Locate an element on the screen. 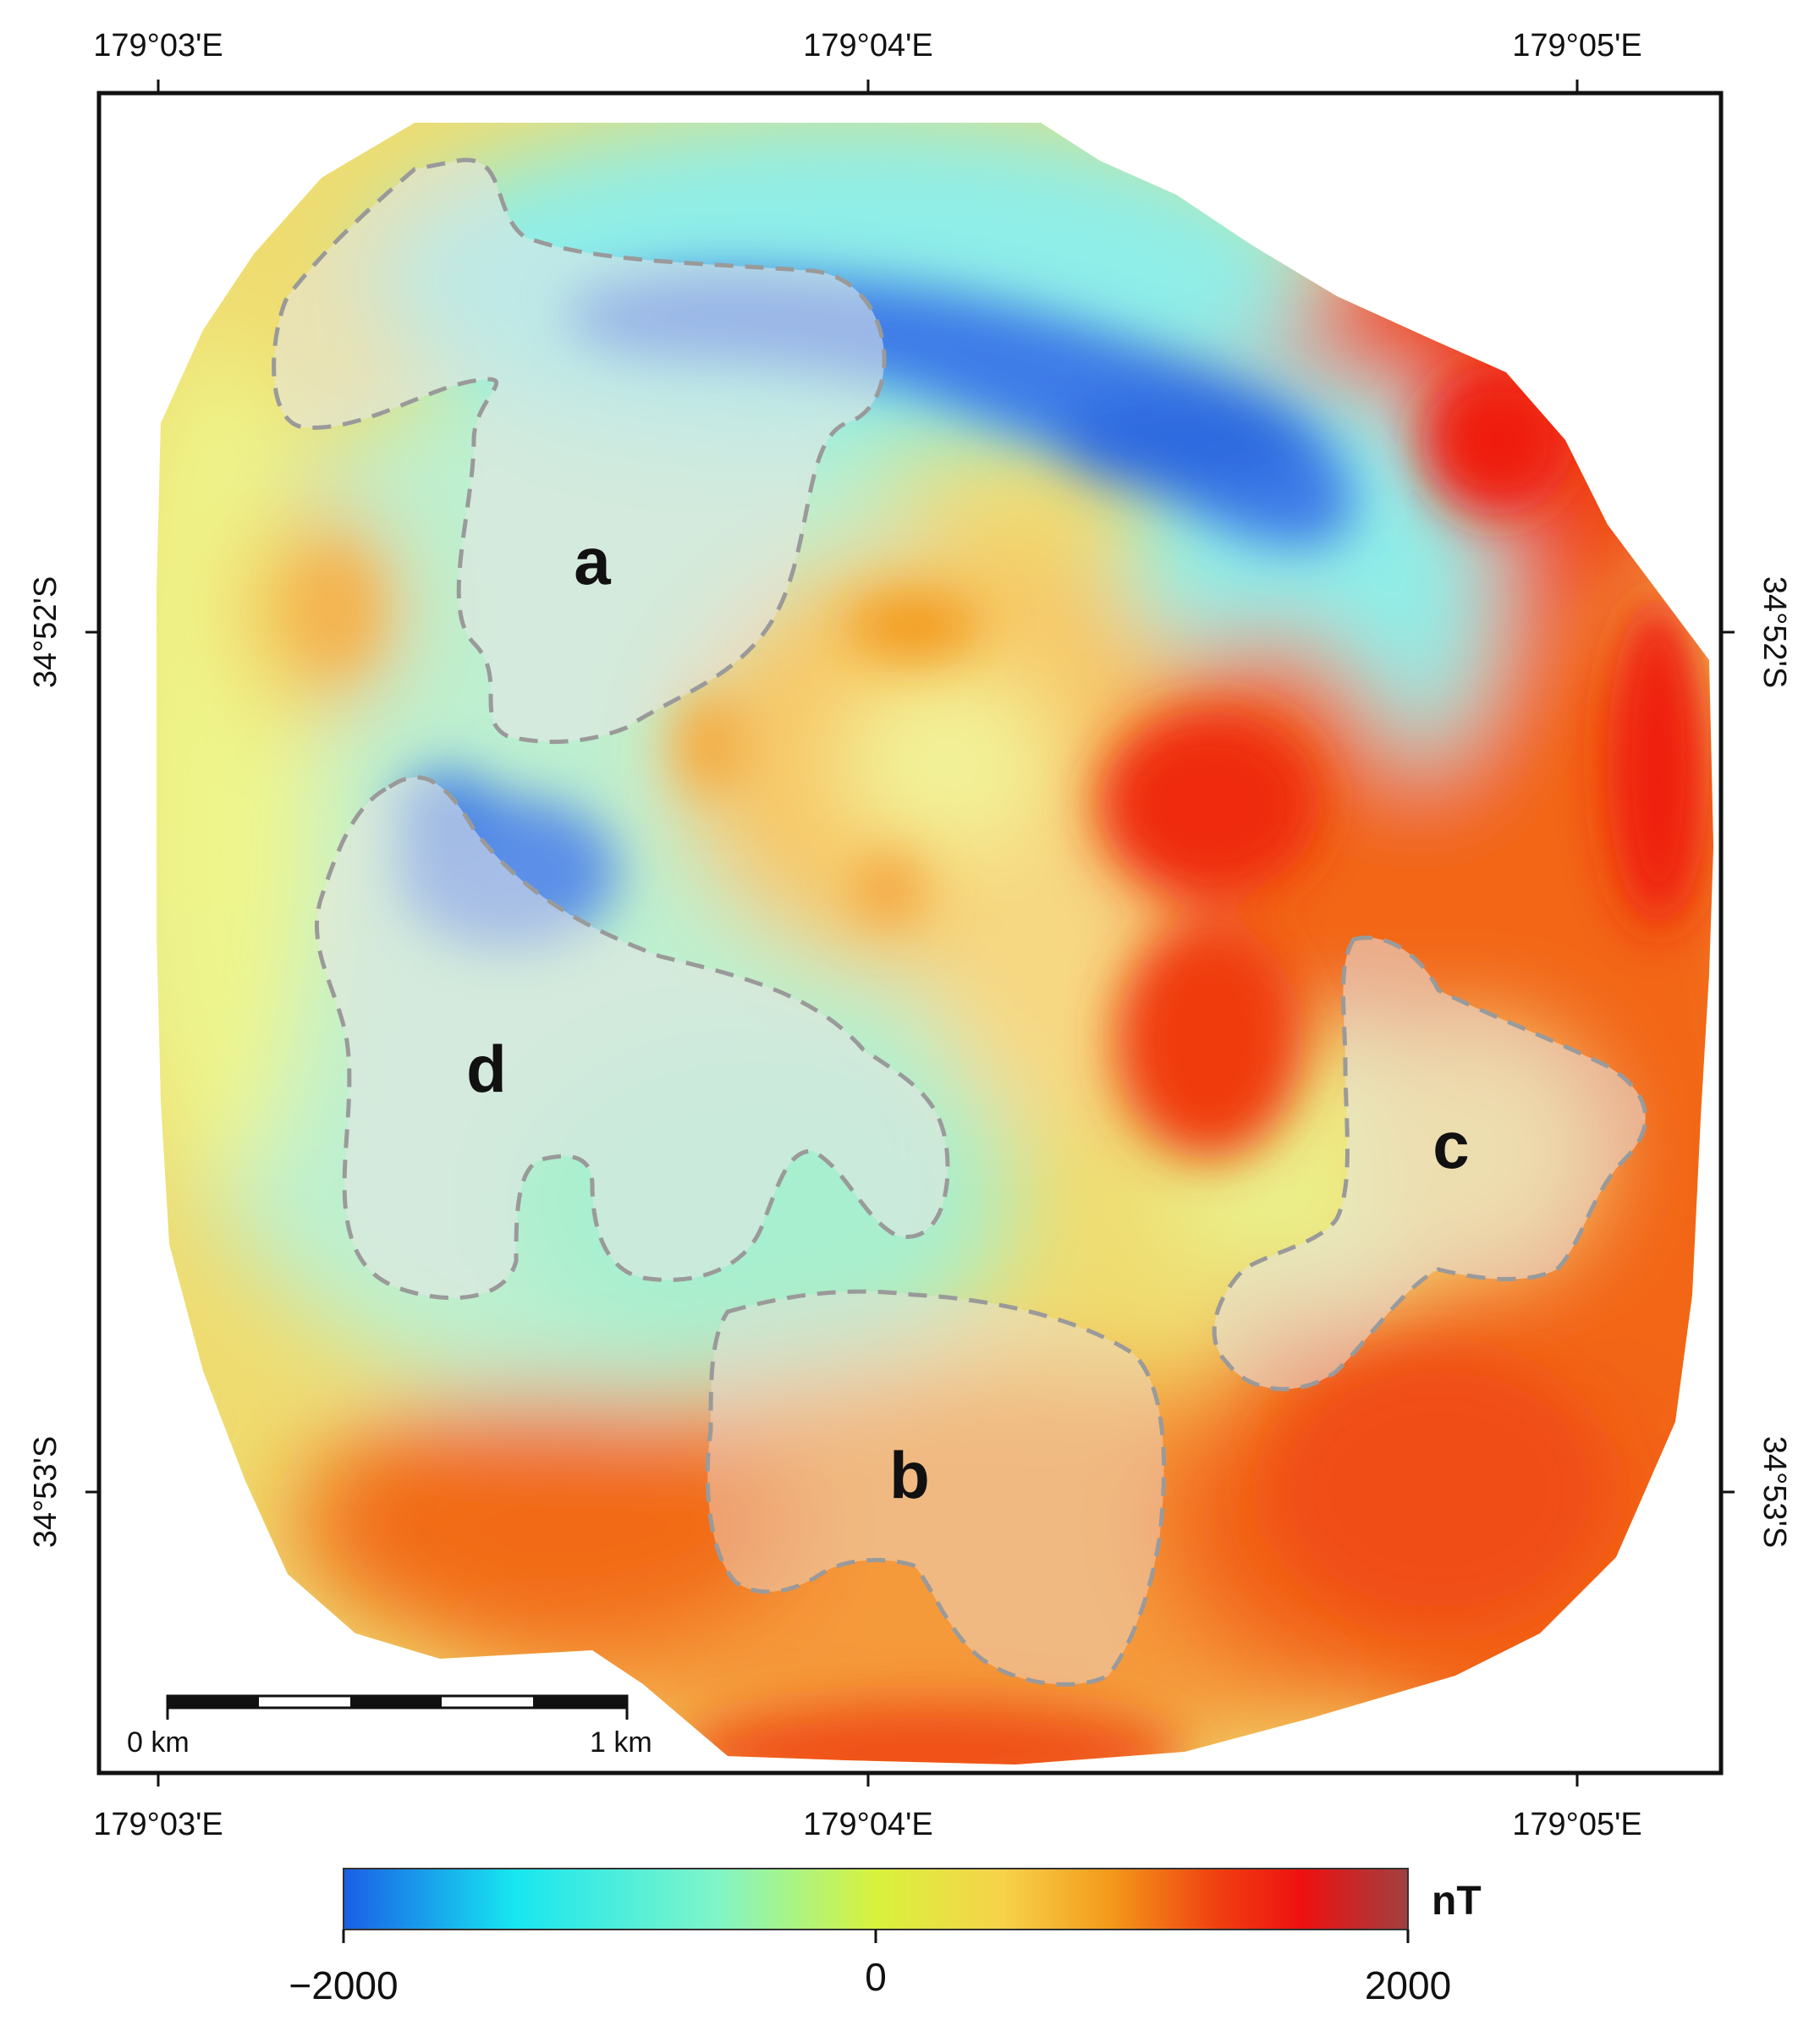 This screenshot has height=2026, width=1820. colorbar: −2000 0 2000 nT is located at coordinates (886, 1937).